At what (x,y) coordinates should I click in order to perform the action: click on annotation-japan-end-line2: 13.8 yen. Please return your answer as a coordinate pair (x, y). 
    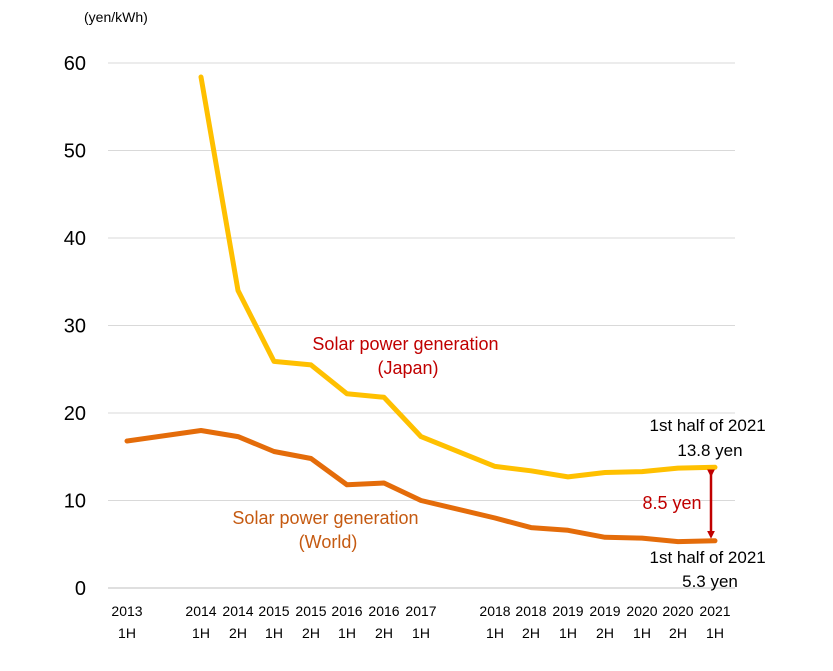
    Looking at the image, I should click on (709, 450).